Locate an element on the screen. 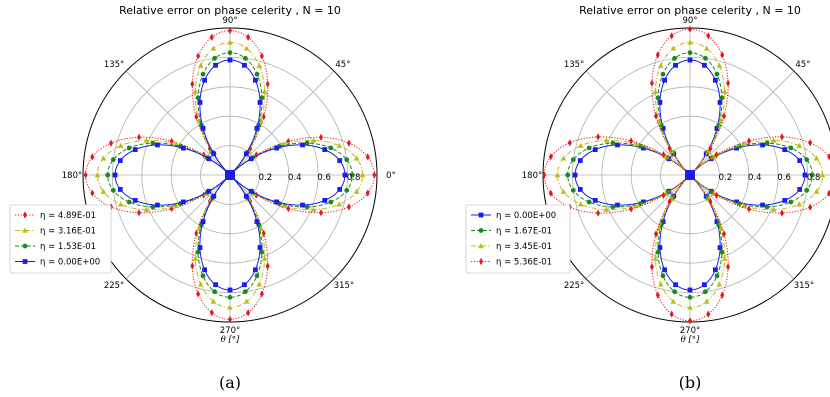 This screenshot has height=397, width=830. radial-tick-label: 0.4 is located at coordinates (755, 178).